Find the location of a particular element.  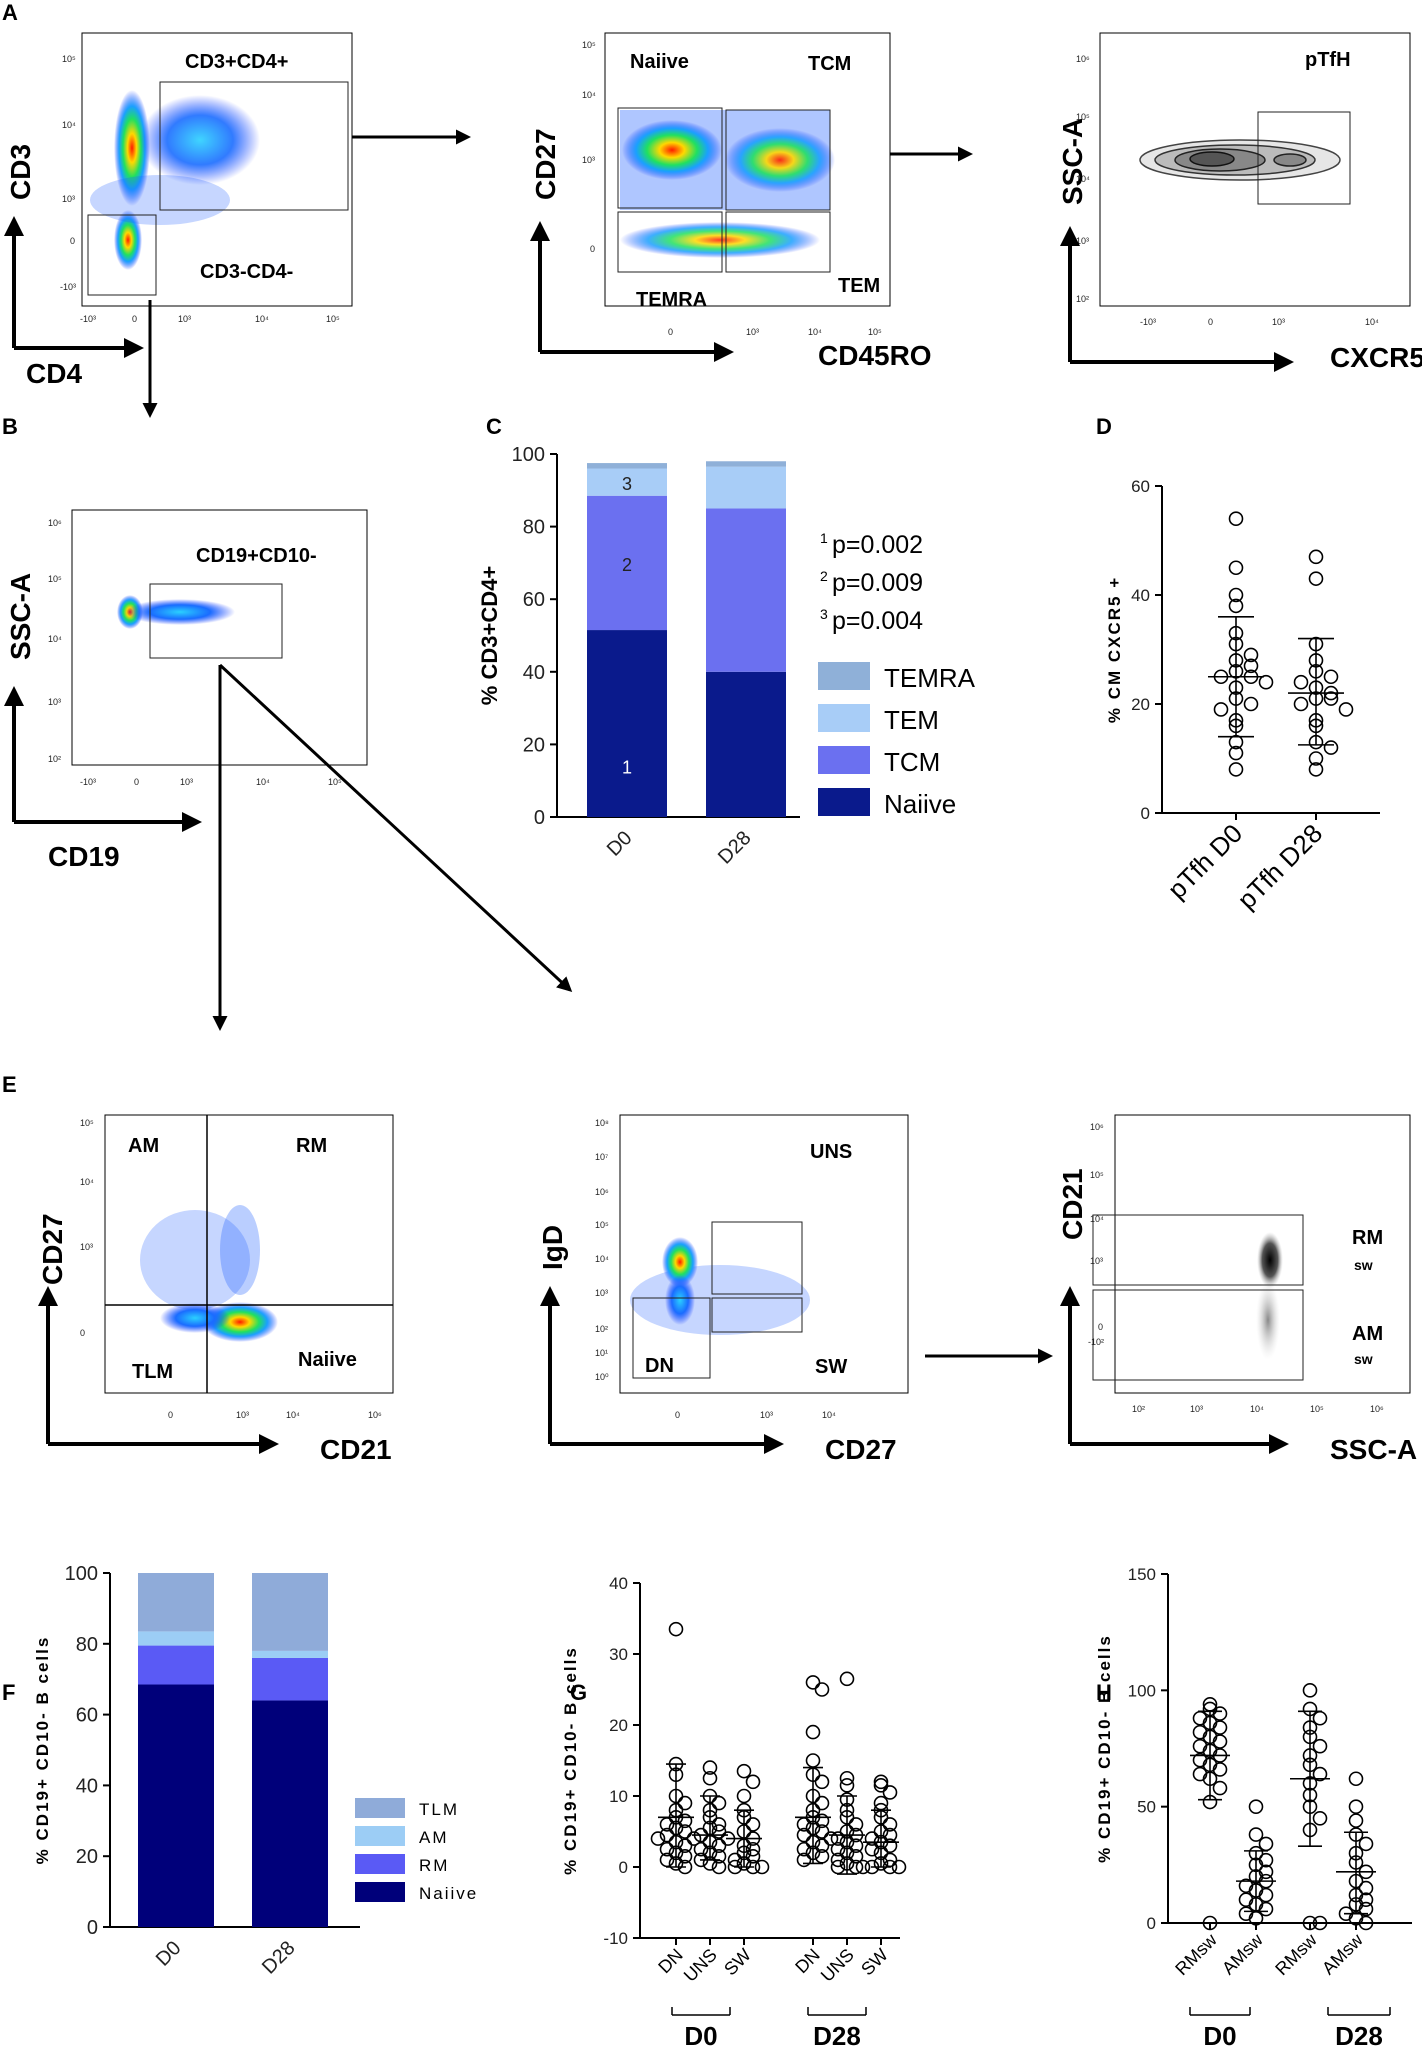

panel-letter-g: G is located at coordinates (578, 1692).